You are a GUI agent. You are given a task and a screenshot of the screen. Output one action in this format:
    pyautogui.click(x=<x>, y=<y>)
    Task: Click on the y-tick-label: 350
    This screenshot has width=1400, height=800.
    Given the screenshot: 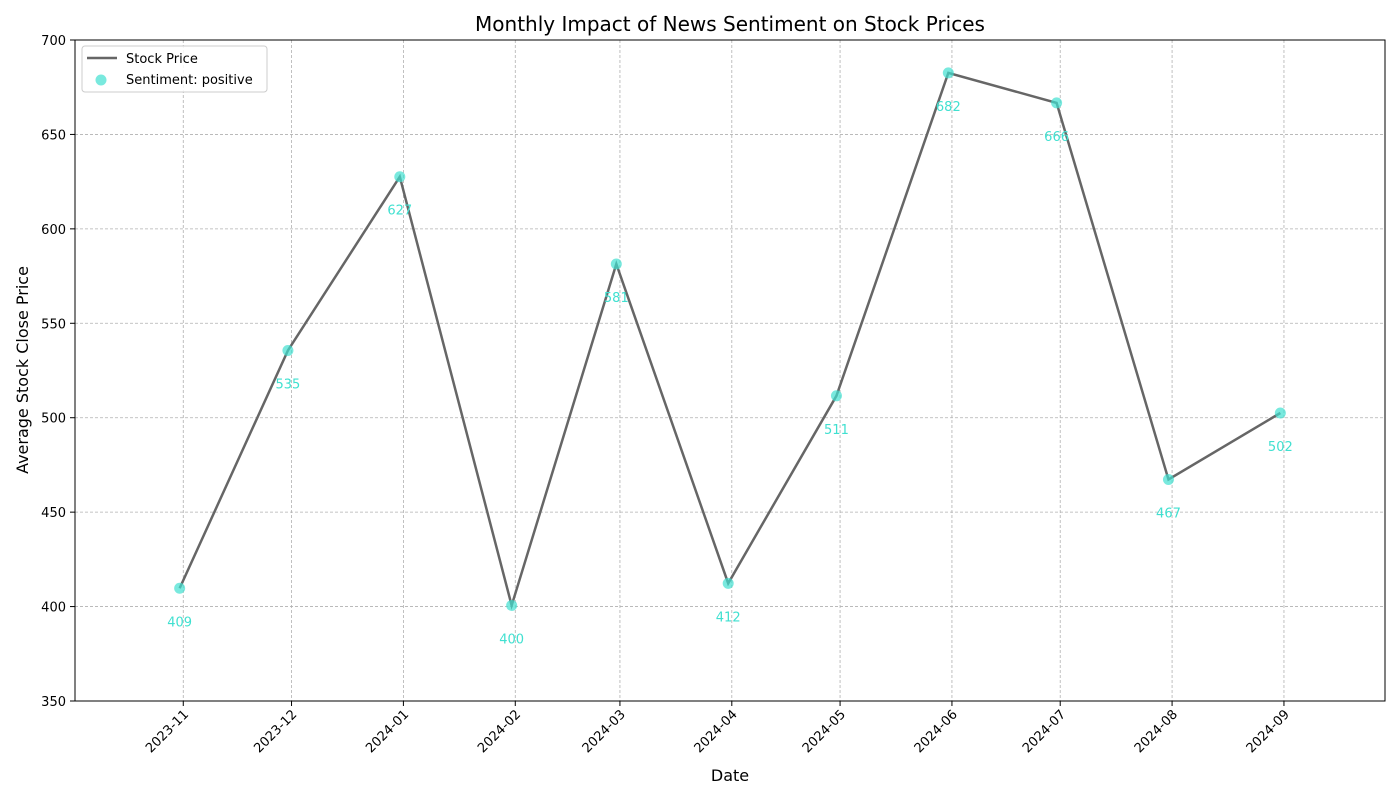 What is the action you would take?
    pyautogui.click(x=53, y=702)
    